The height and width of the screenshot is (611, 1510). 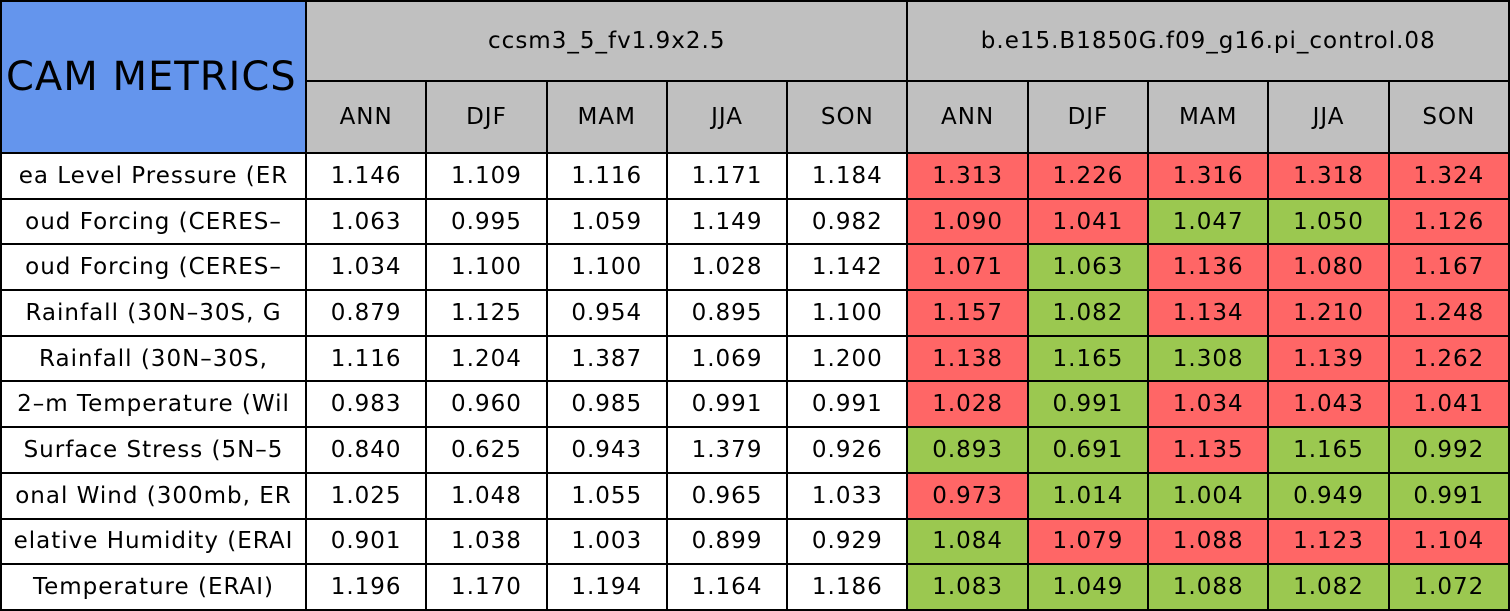 I want to click on value-cell: 1.139, so click(x=1328, y=358).